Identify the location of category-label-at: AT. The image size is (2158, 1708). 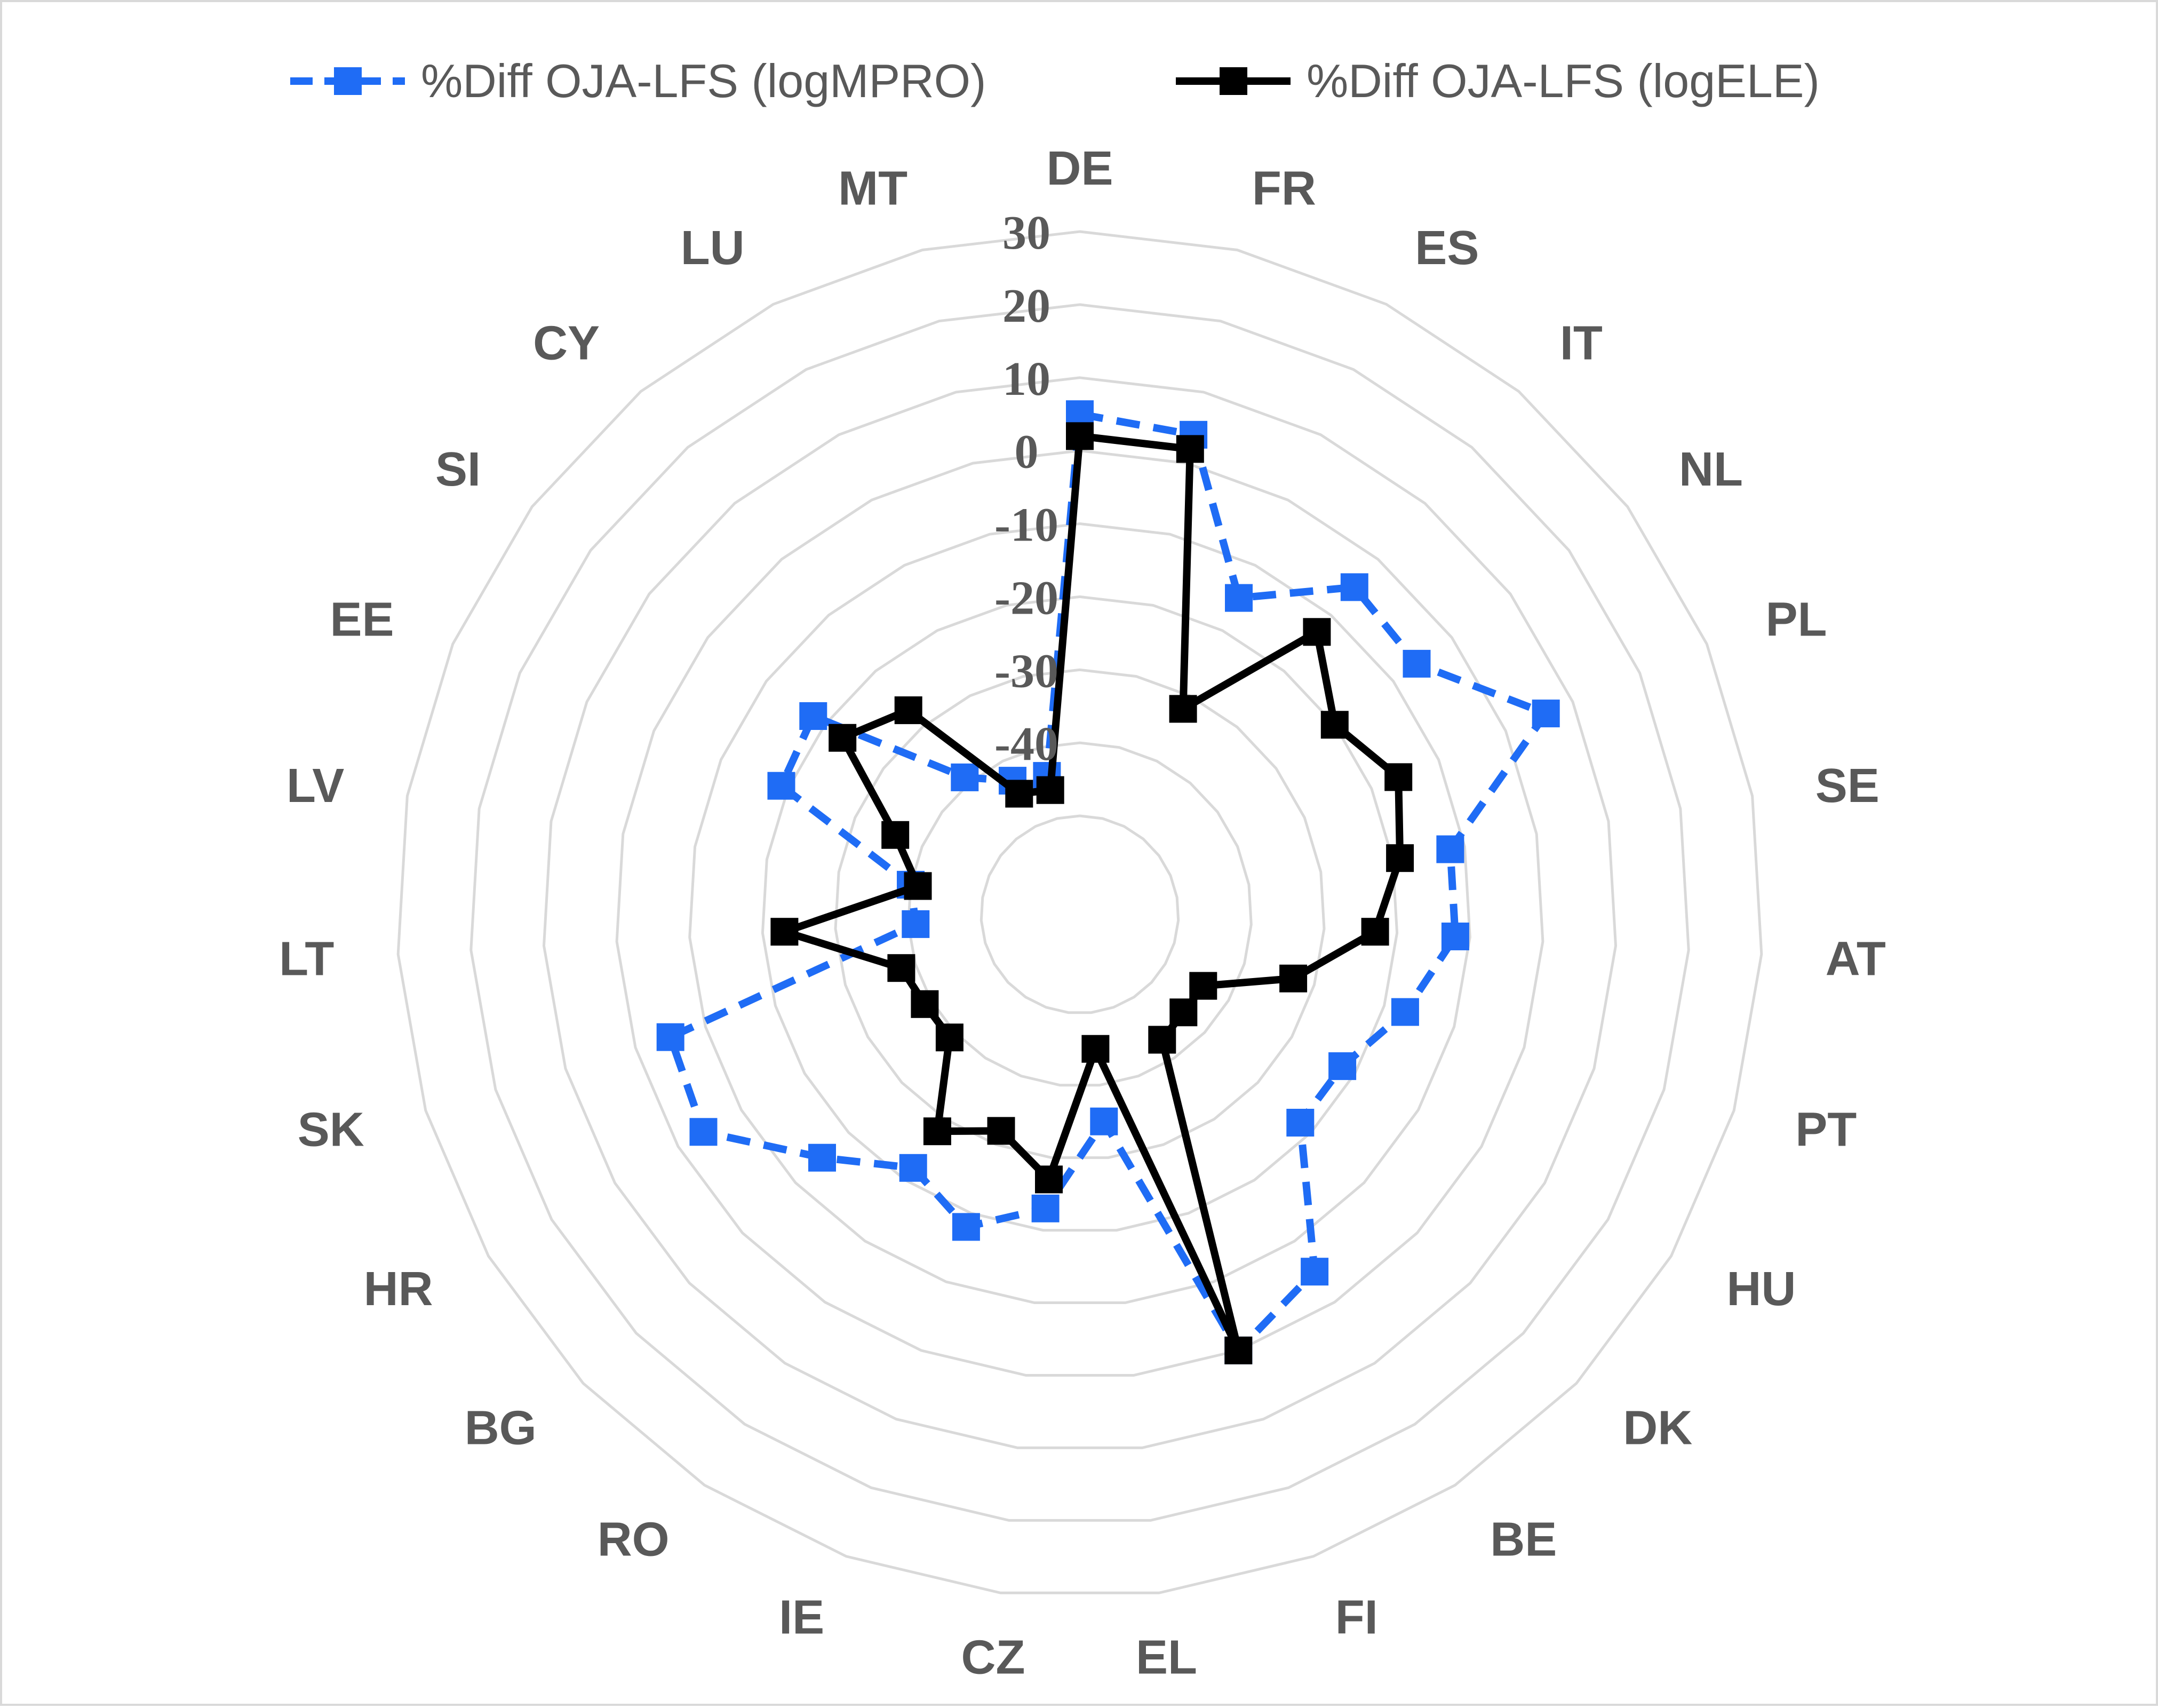
(1856, 959).